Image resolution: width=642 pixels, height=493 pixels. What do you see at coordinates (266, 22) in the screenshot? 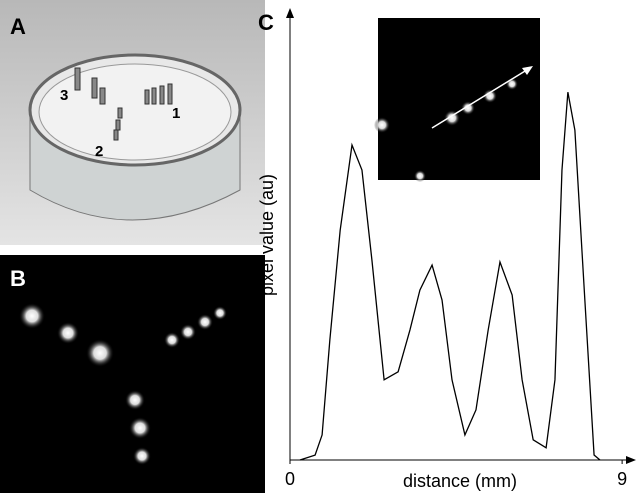
I see `panel-label: C` at bounding box center [266, 22].